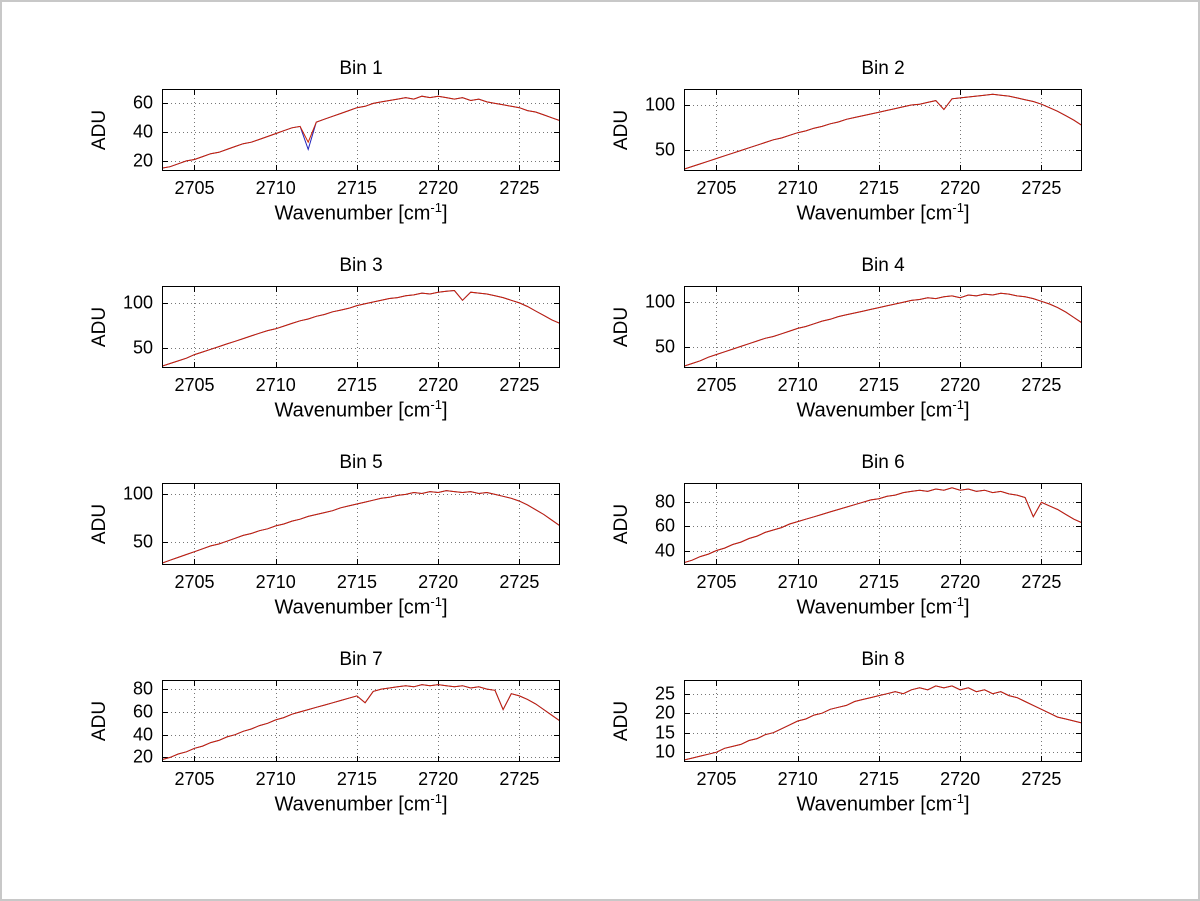 Image resolution: width=1200 pixels, height=901 pixels. I want to click on y-tick-labels: 40 60 80, so click(638, 524).